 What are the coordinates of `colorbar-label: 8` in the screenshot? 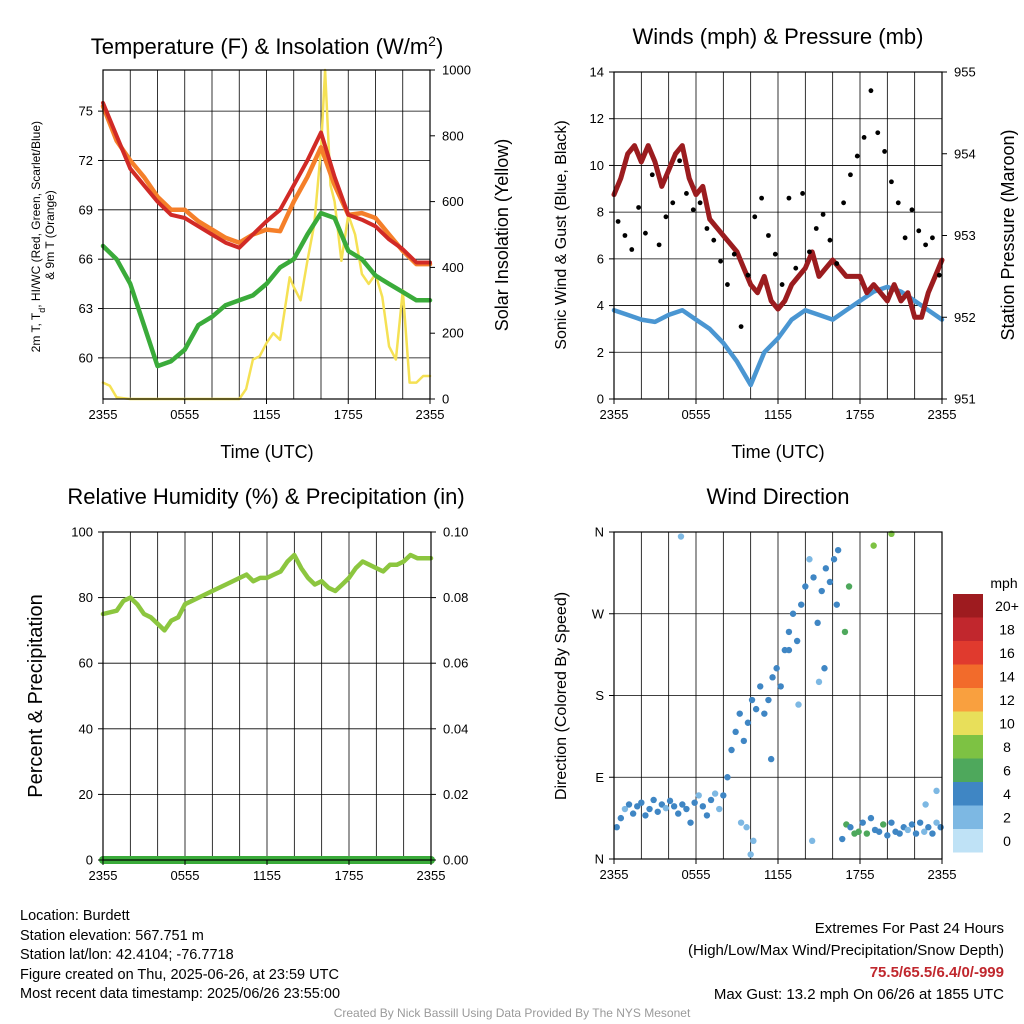 It's located at (1007, 747).